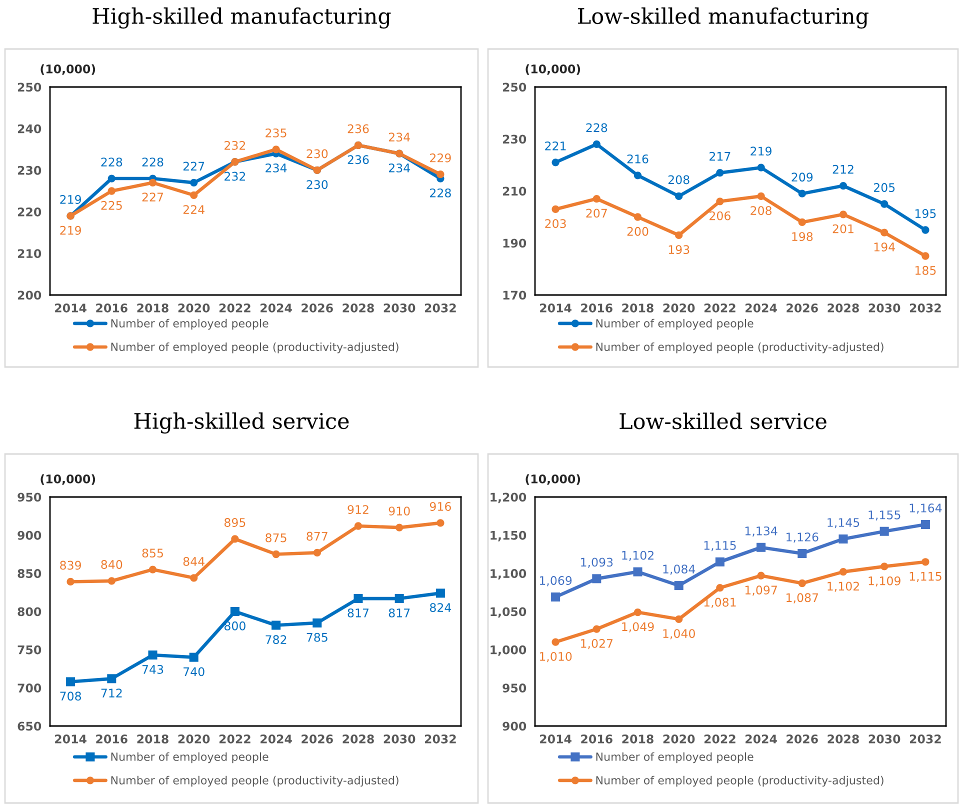  I want to click on data-label: 1,040, so click(679, 634).